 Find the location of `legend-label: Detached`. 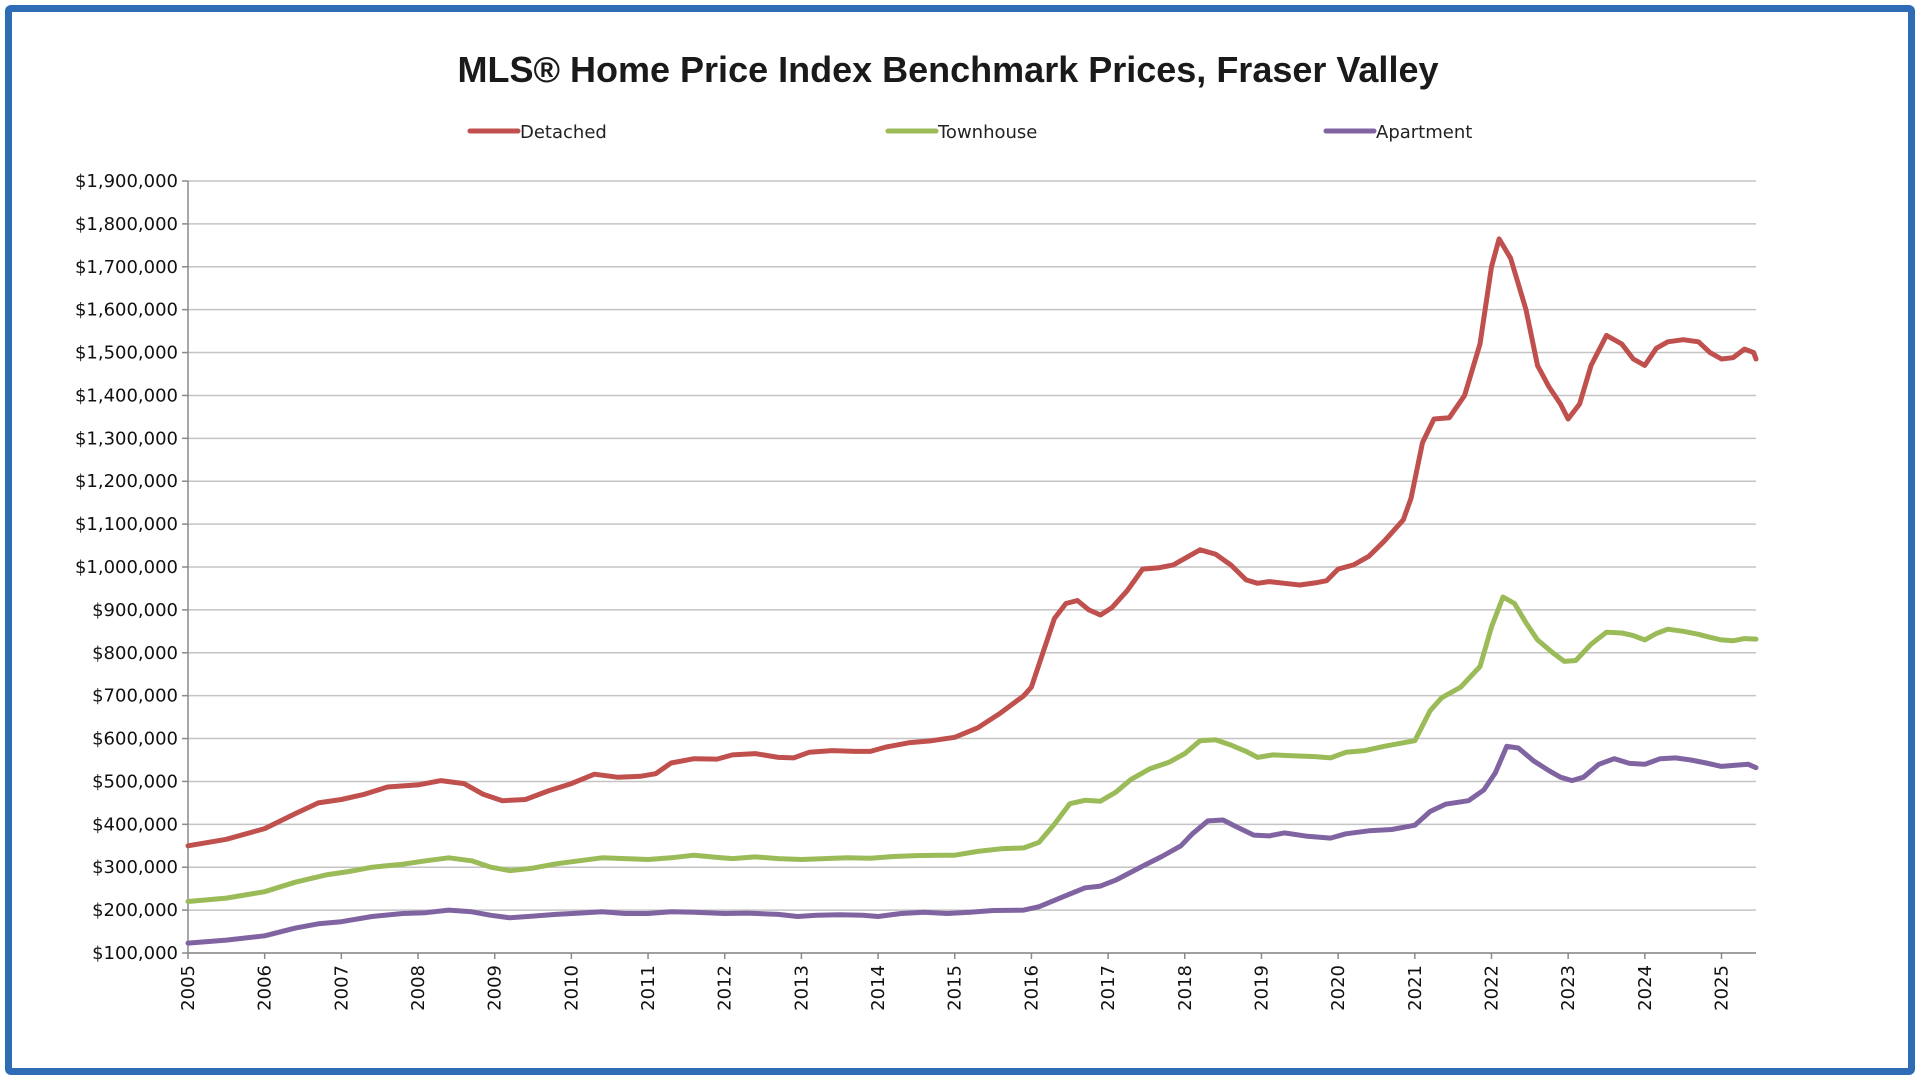

legend-label: Detached is located at coordinates (563, 132).